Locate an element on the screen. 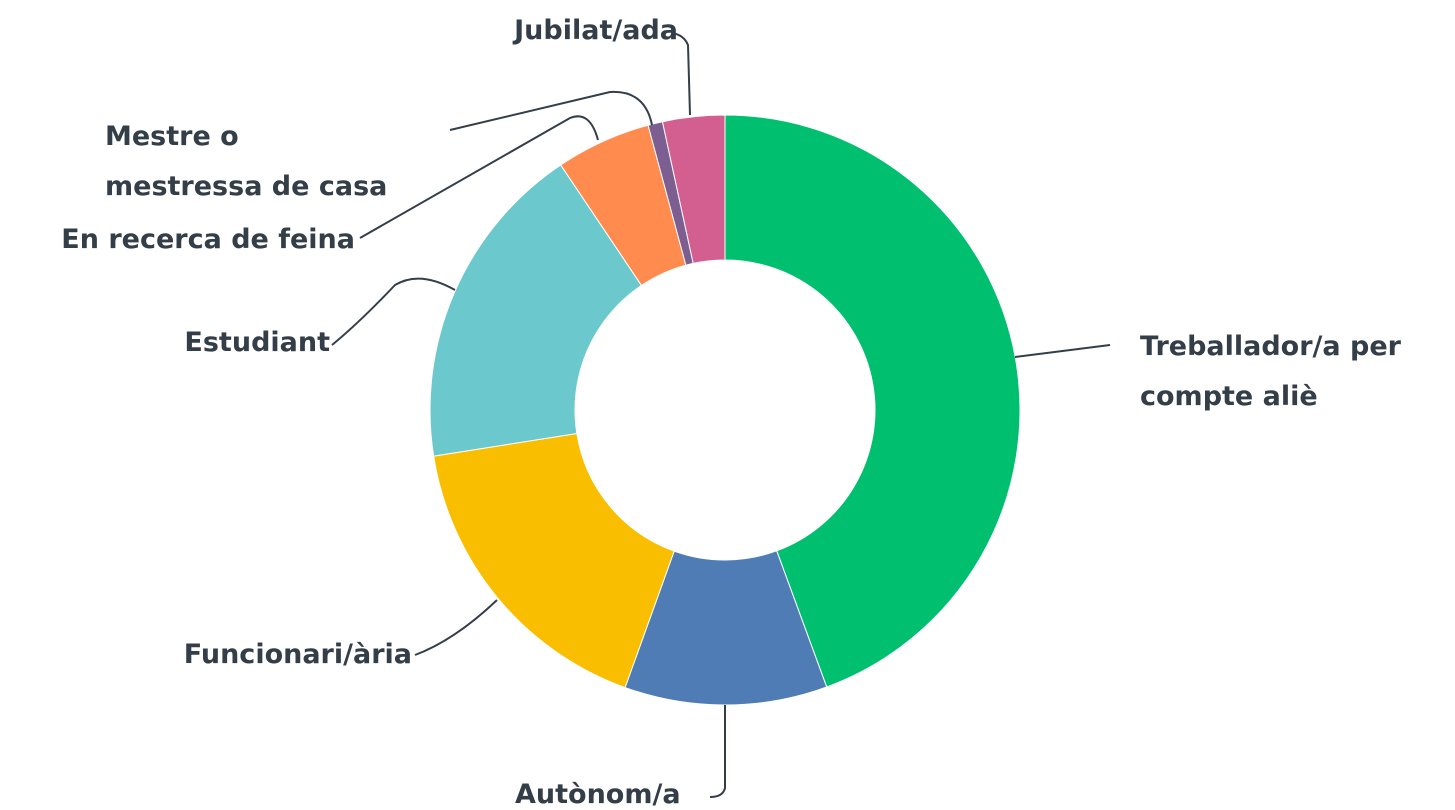 Image resolution: width=1455 pixels, height=810 pixels. slice-label: Funcionari/ària is located at coordinates (297, 654).